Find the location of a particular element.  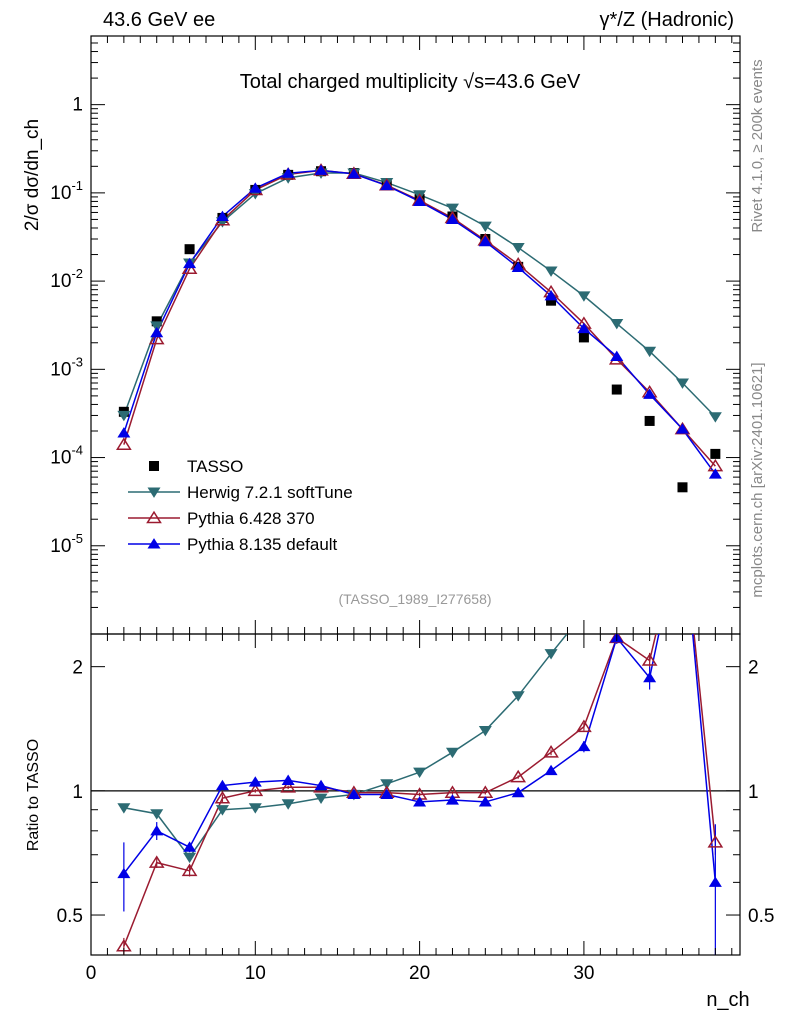

legend-tasso-label: TASSO is located at coordinates (215, 466).